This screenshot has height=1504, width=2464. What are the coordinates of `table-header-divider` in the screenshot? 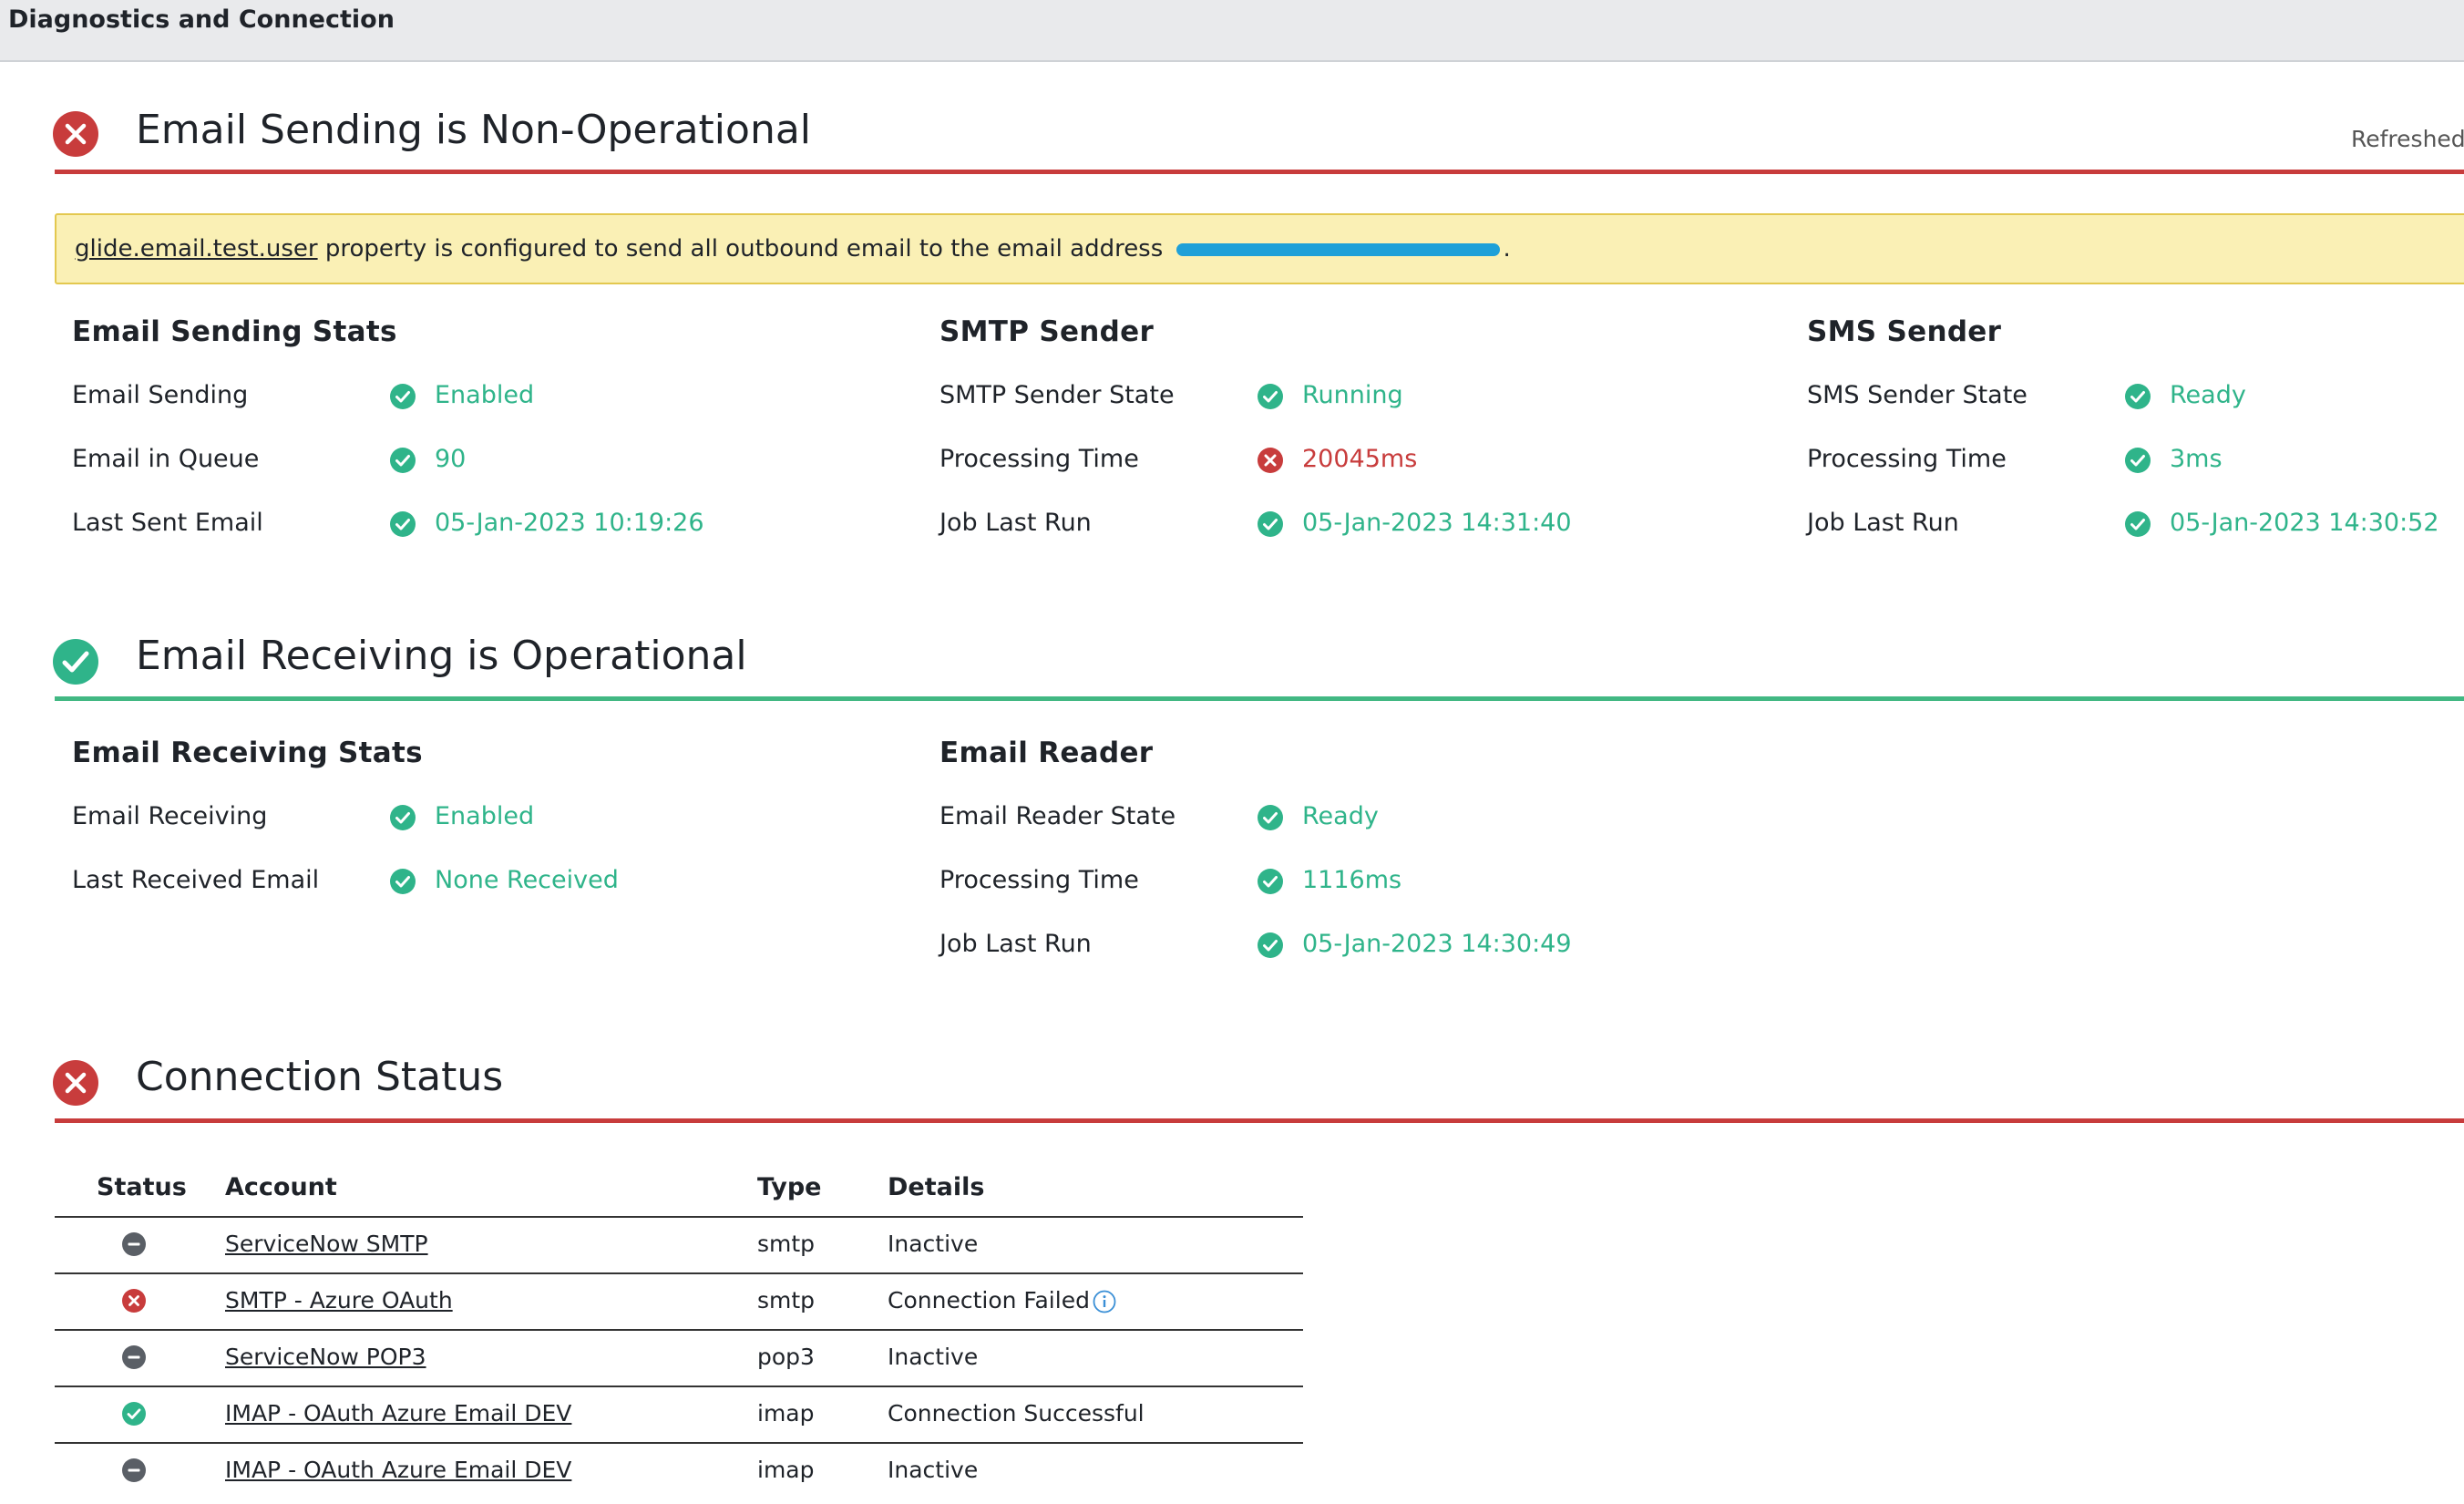 It's located at (679, 1217).